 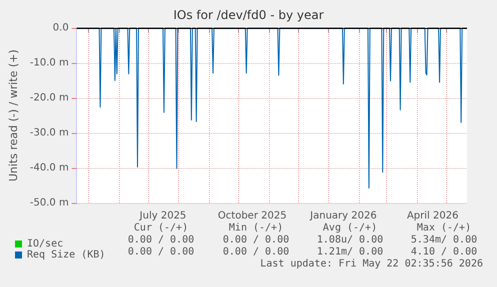 I want to click on y-tick-label: -10.0 m, so click(x=49, y=63).